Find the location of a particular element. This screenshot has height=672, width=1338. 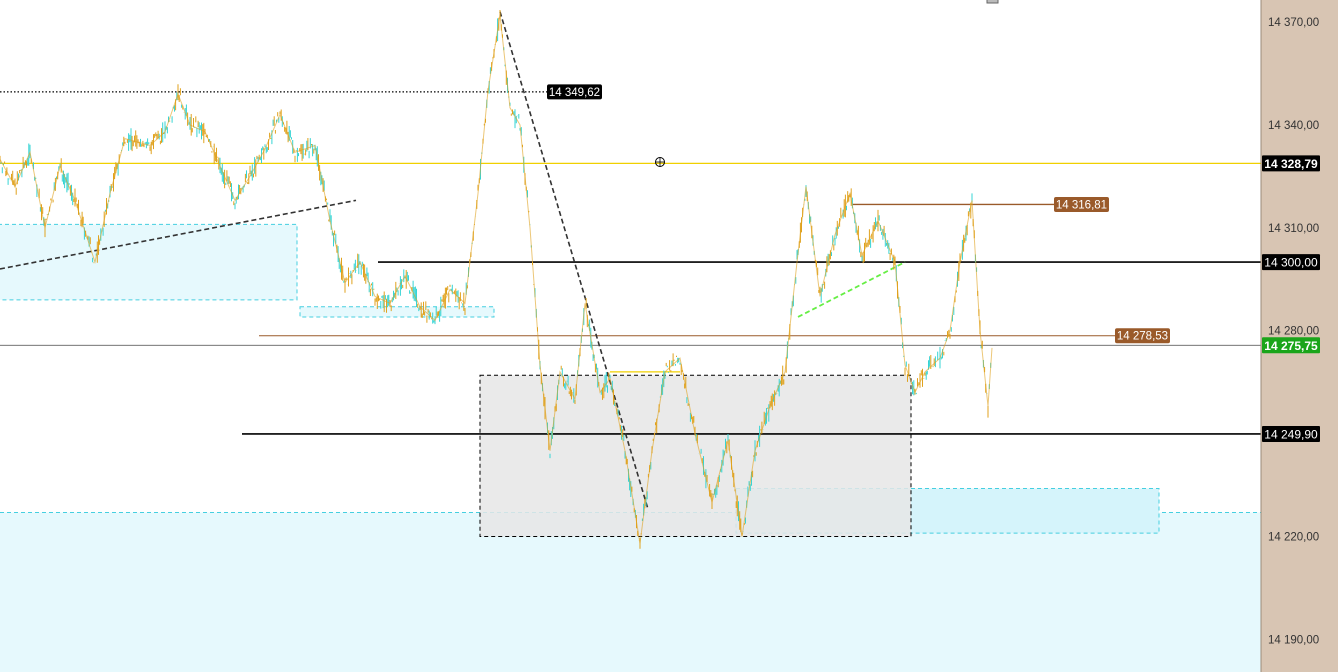

label-14349: 14 349,62 is located at coordinates (574, 93).